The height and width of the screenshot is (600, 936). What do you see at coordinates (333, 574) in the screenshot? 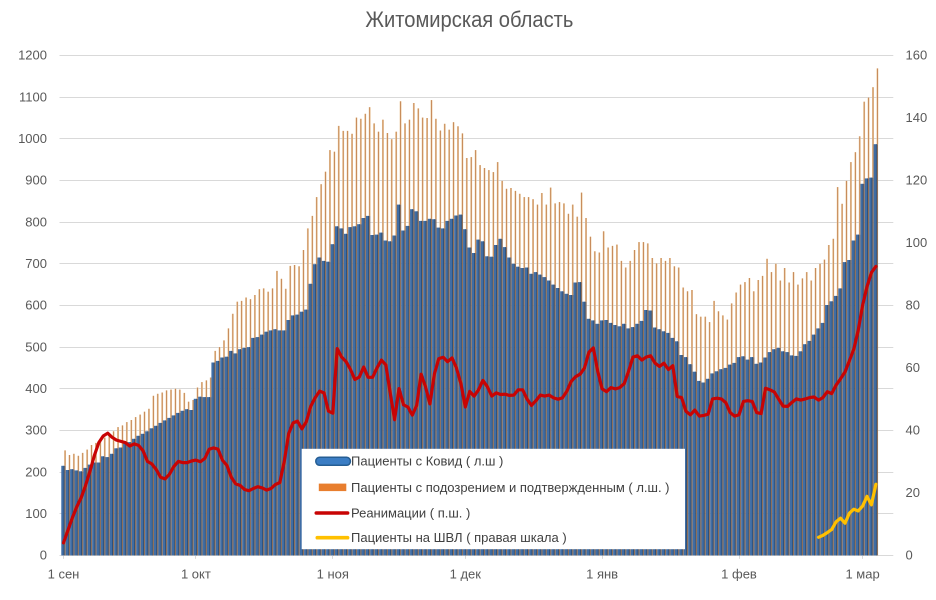
I see `svg-text: 1 ноя` at bounding box center [333, 574].